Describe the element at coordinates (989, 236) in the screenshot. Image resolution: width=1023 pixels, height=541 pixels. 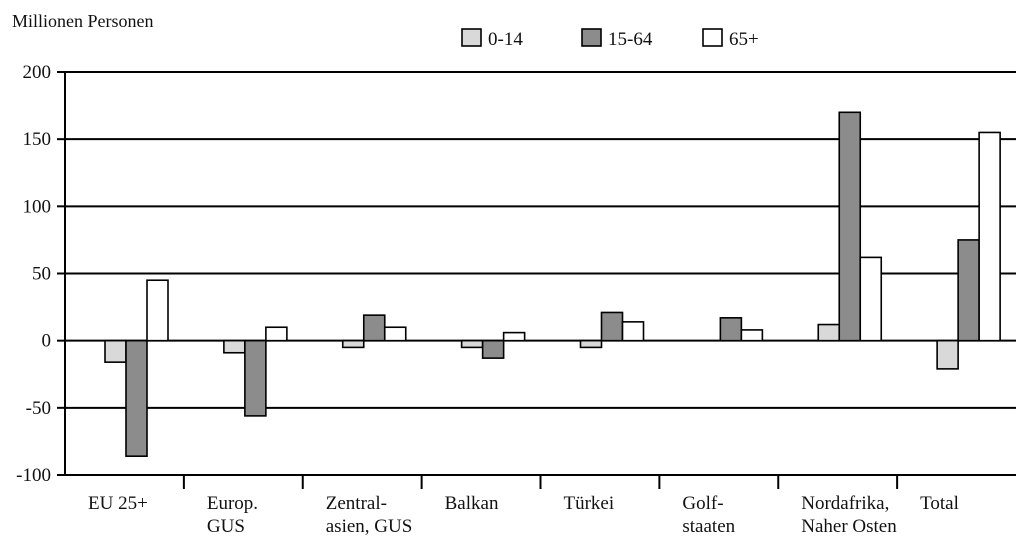
I see `bar-65+-7` at that location.